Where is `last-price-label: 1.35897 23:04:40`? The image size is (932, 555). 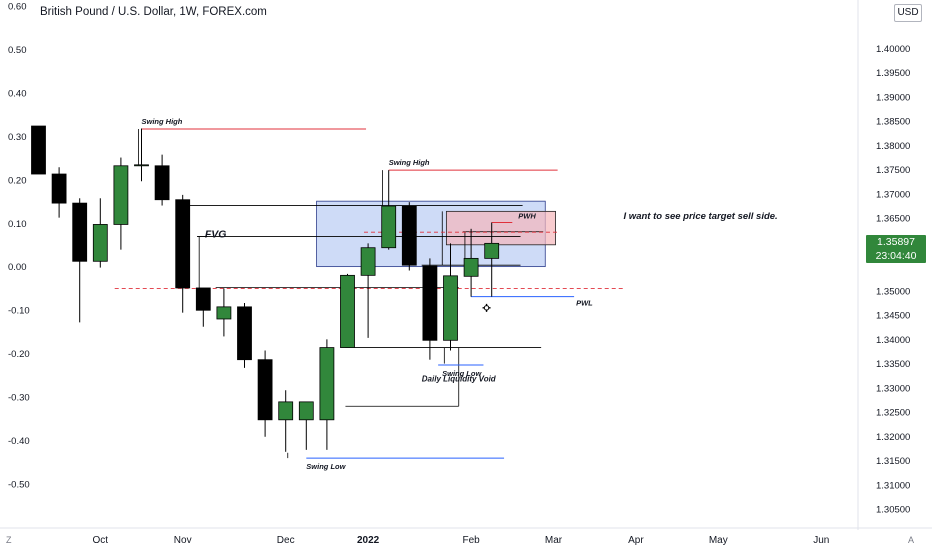 last-price-label: 1.35897 23:04:40 is located at coordinates (896, 249).